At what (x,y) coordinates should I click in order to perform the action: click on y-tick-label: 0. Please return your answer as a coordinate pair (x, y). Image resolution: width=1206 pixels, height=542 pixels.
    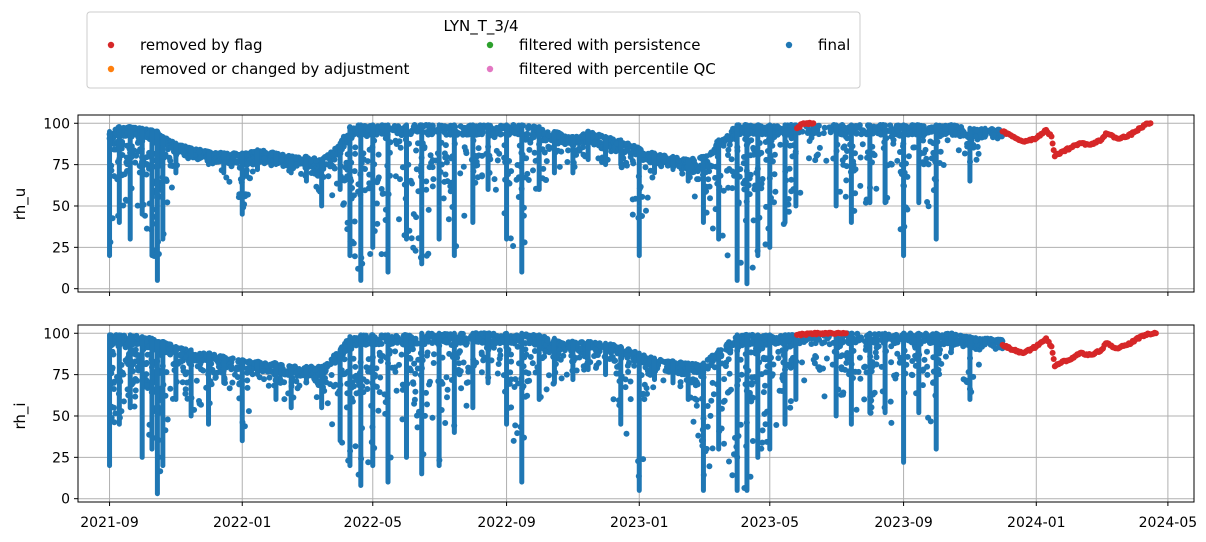
    Looking at the image, I should click on (65, 290).